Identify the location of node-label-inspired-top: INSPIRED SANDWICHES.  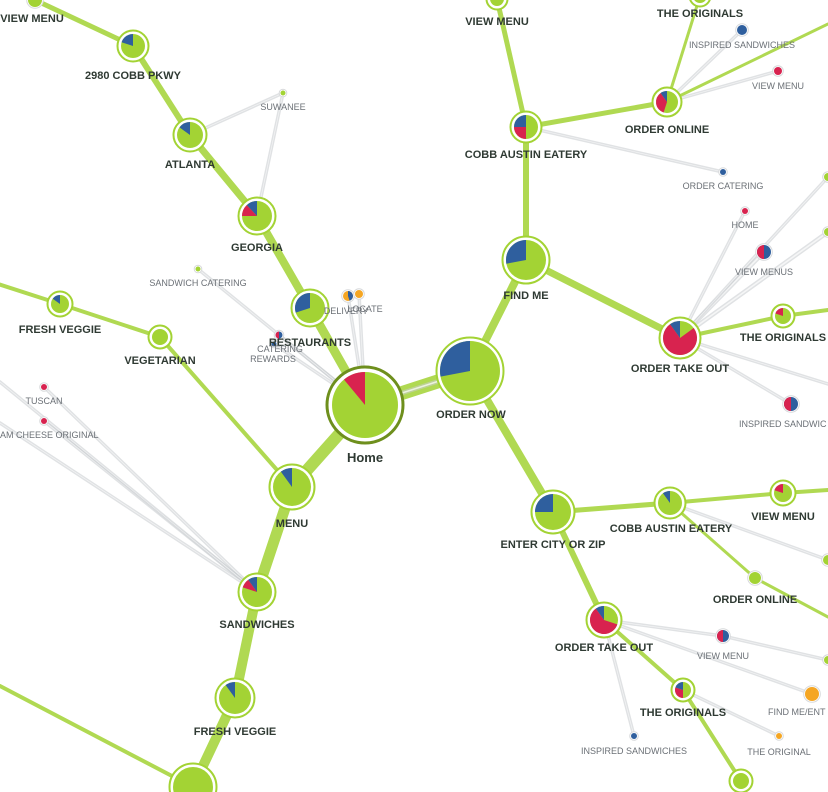
(742, 45).